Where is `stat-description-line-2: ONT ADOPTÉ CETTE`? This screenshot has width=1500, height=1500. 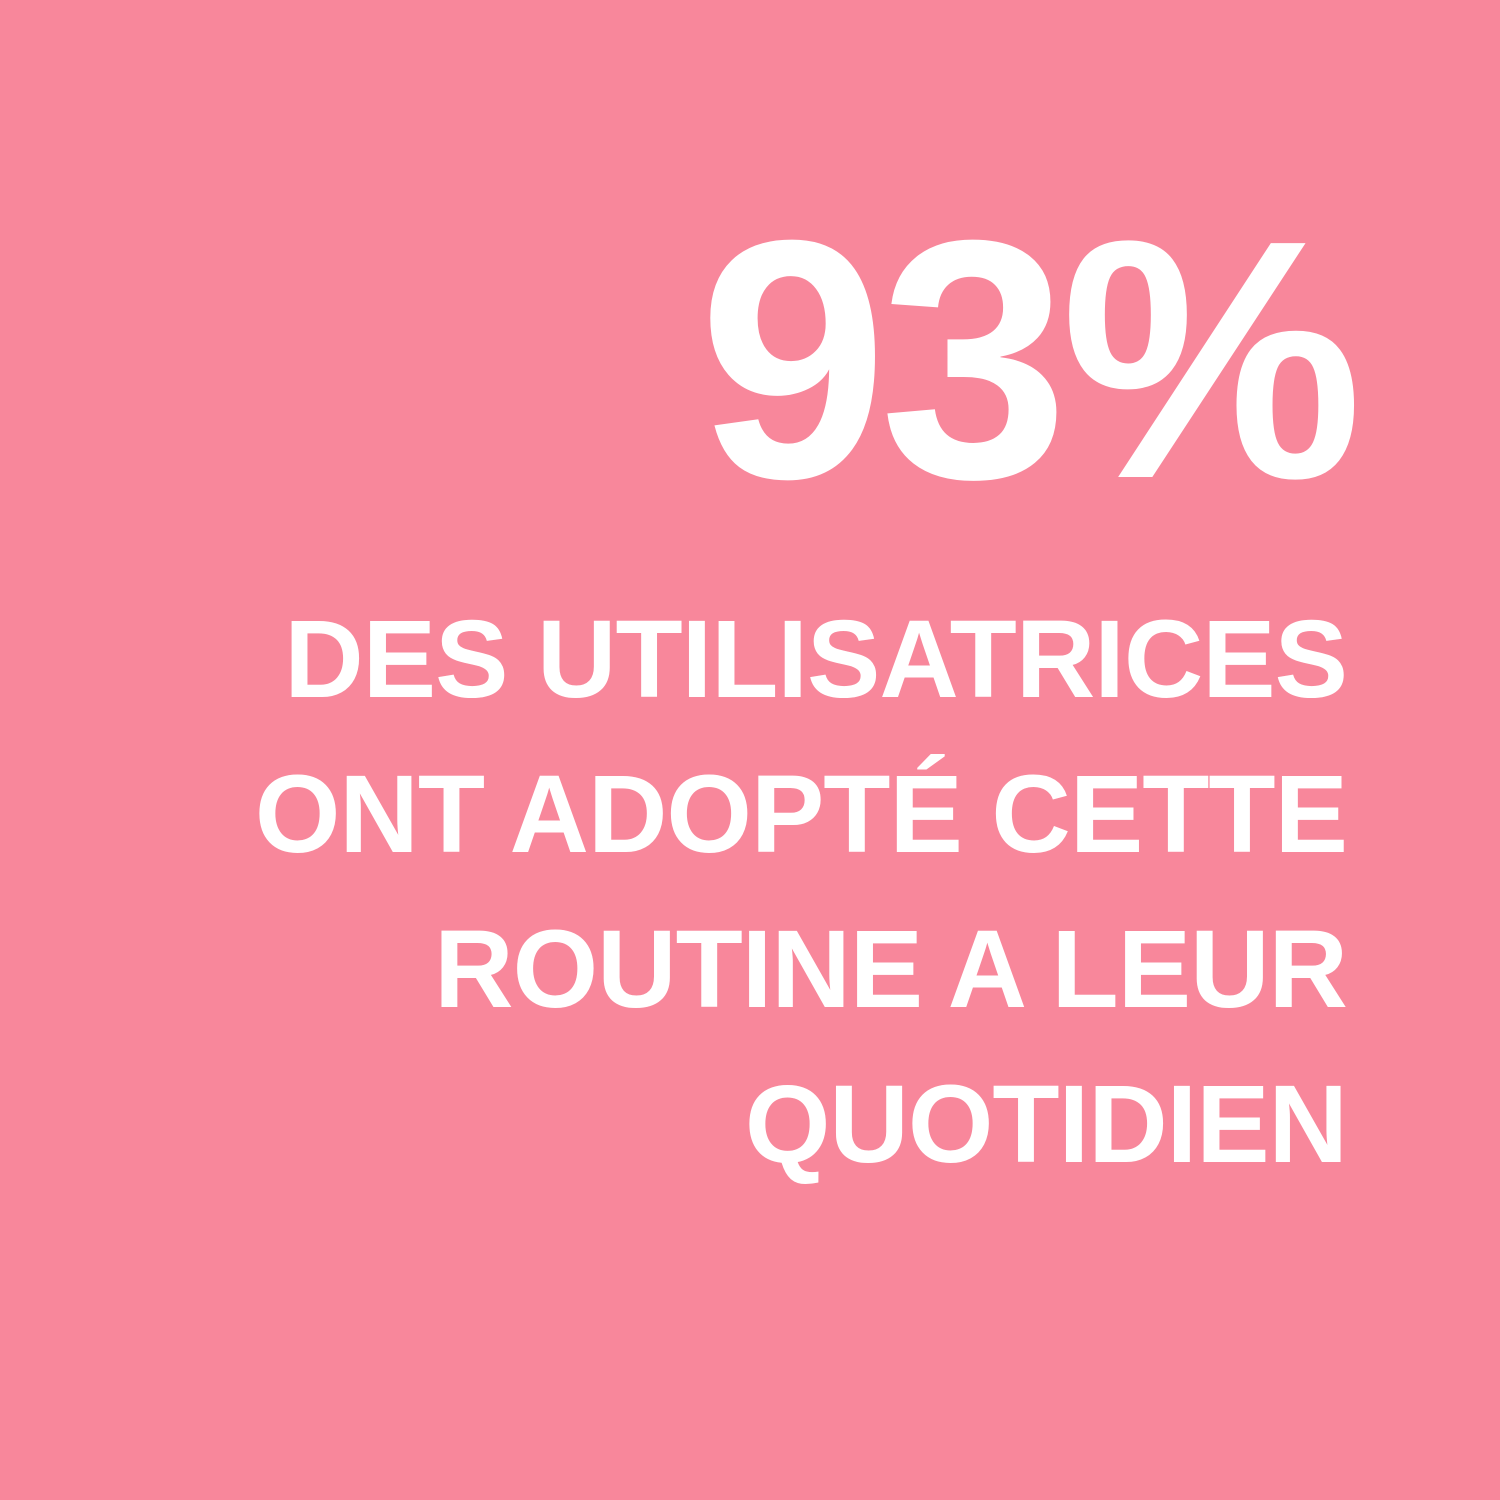
stat-description-line-2: ONT ADOPTÉ CETTE is located at coordinates (801, 814).